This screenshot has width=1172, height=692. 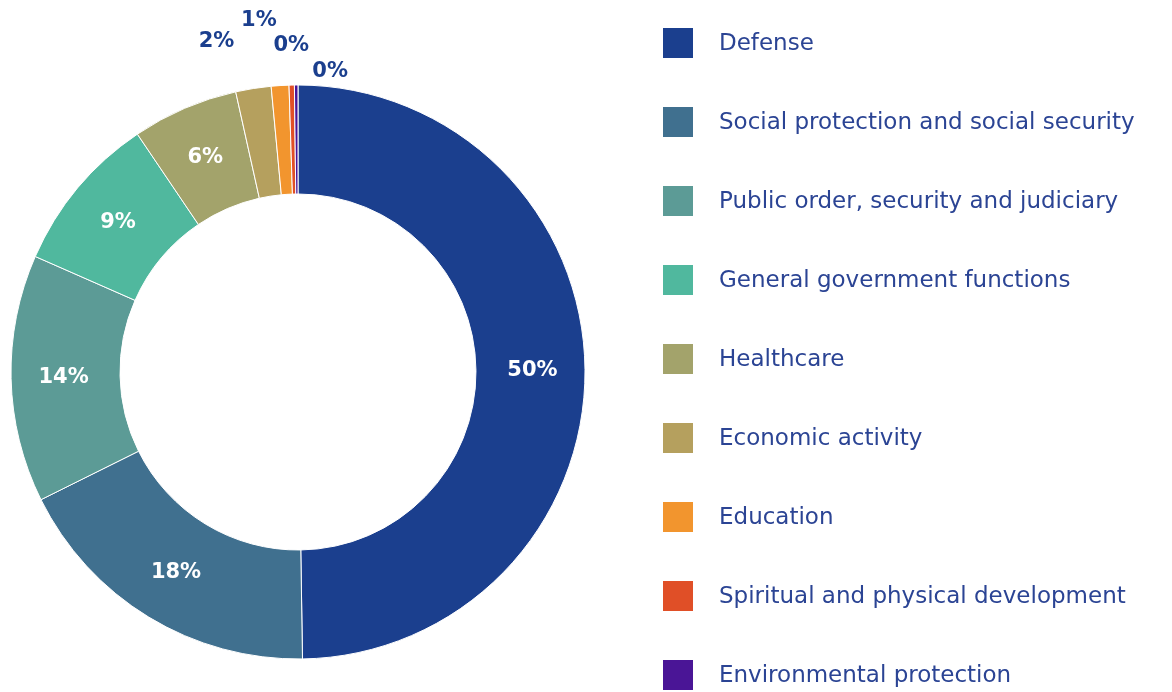 What do you see at coordinates (919, 200) in the screenshot?
I see `legend-label: Public order, security and judiciary` at bounding box center [919, 200].